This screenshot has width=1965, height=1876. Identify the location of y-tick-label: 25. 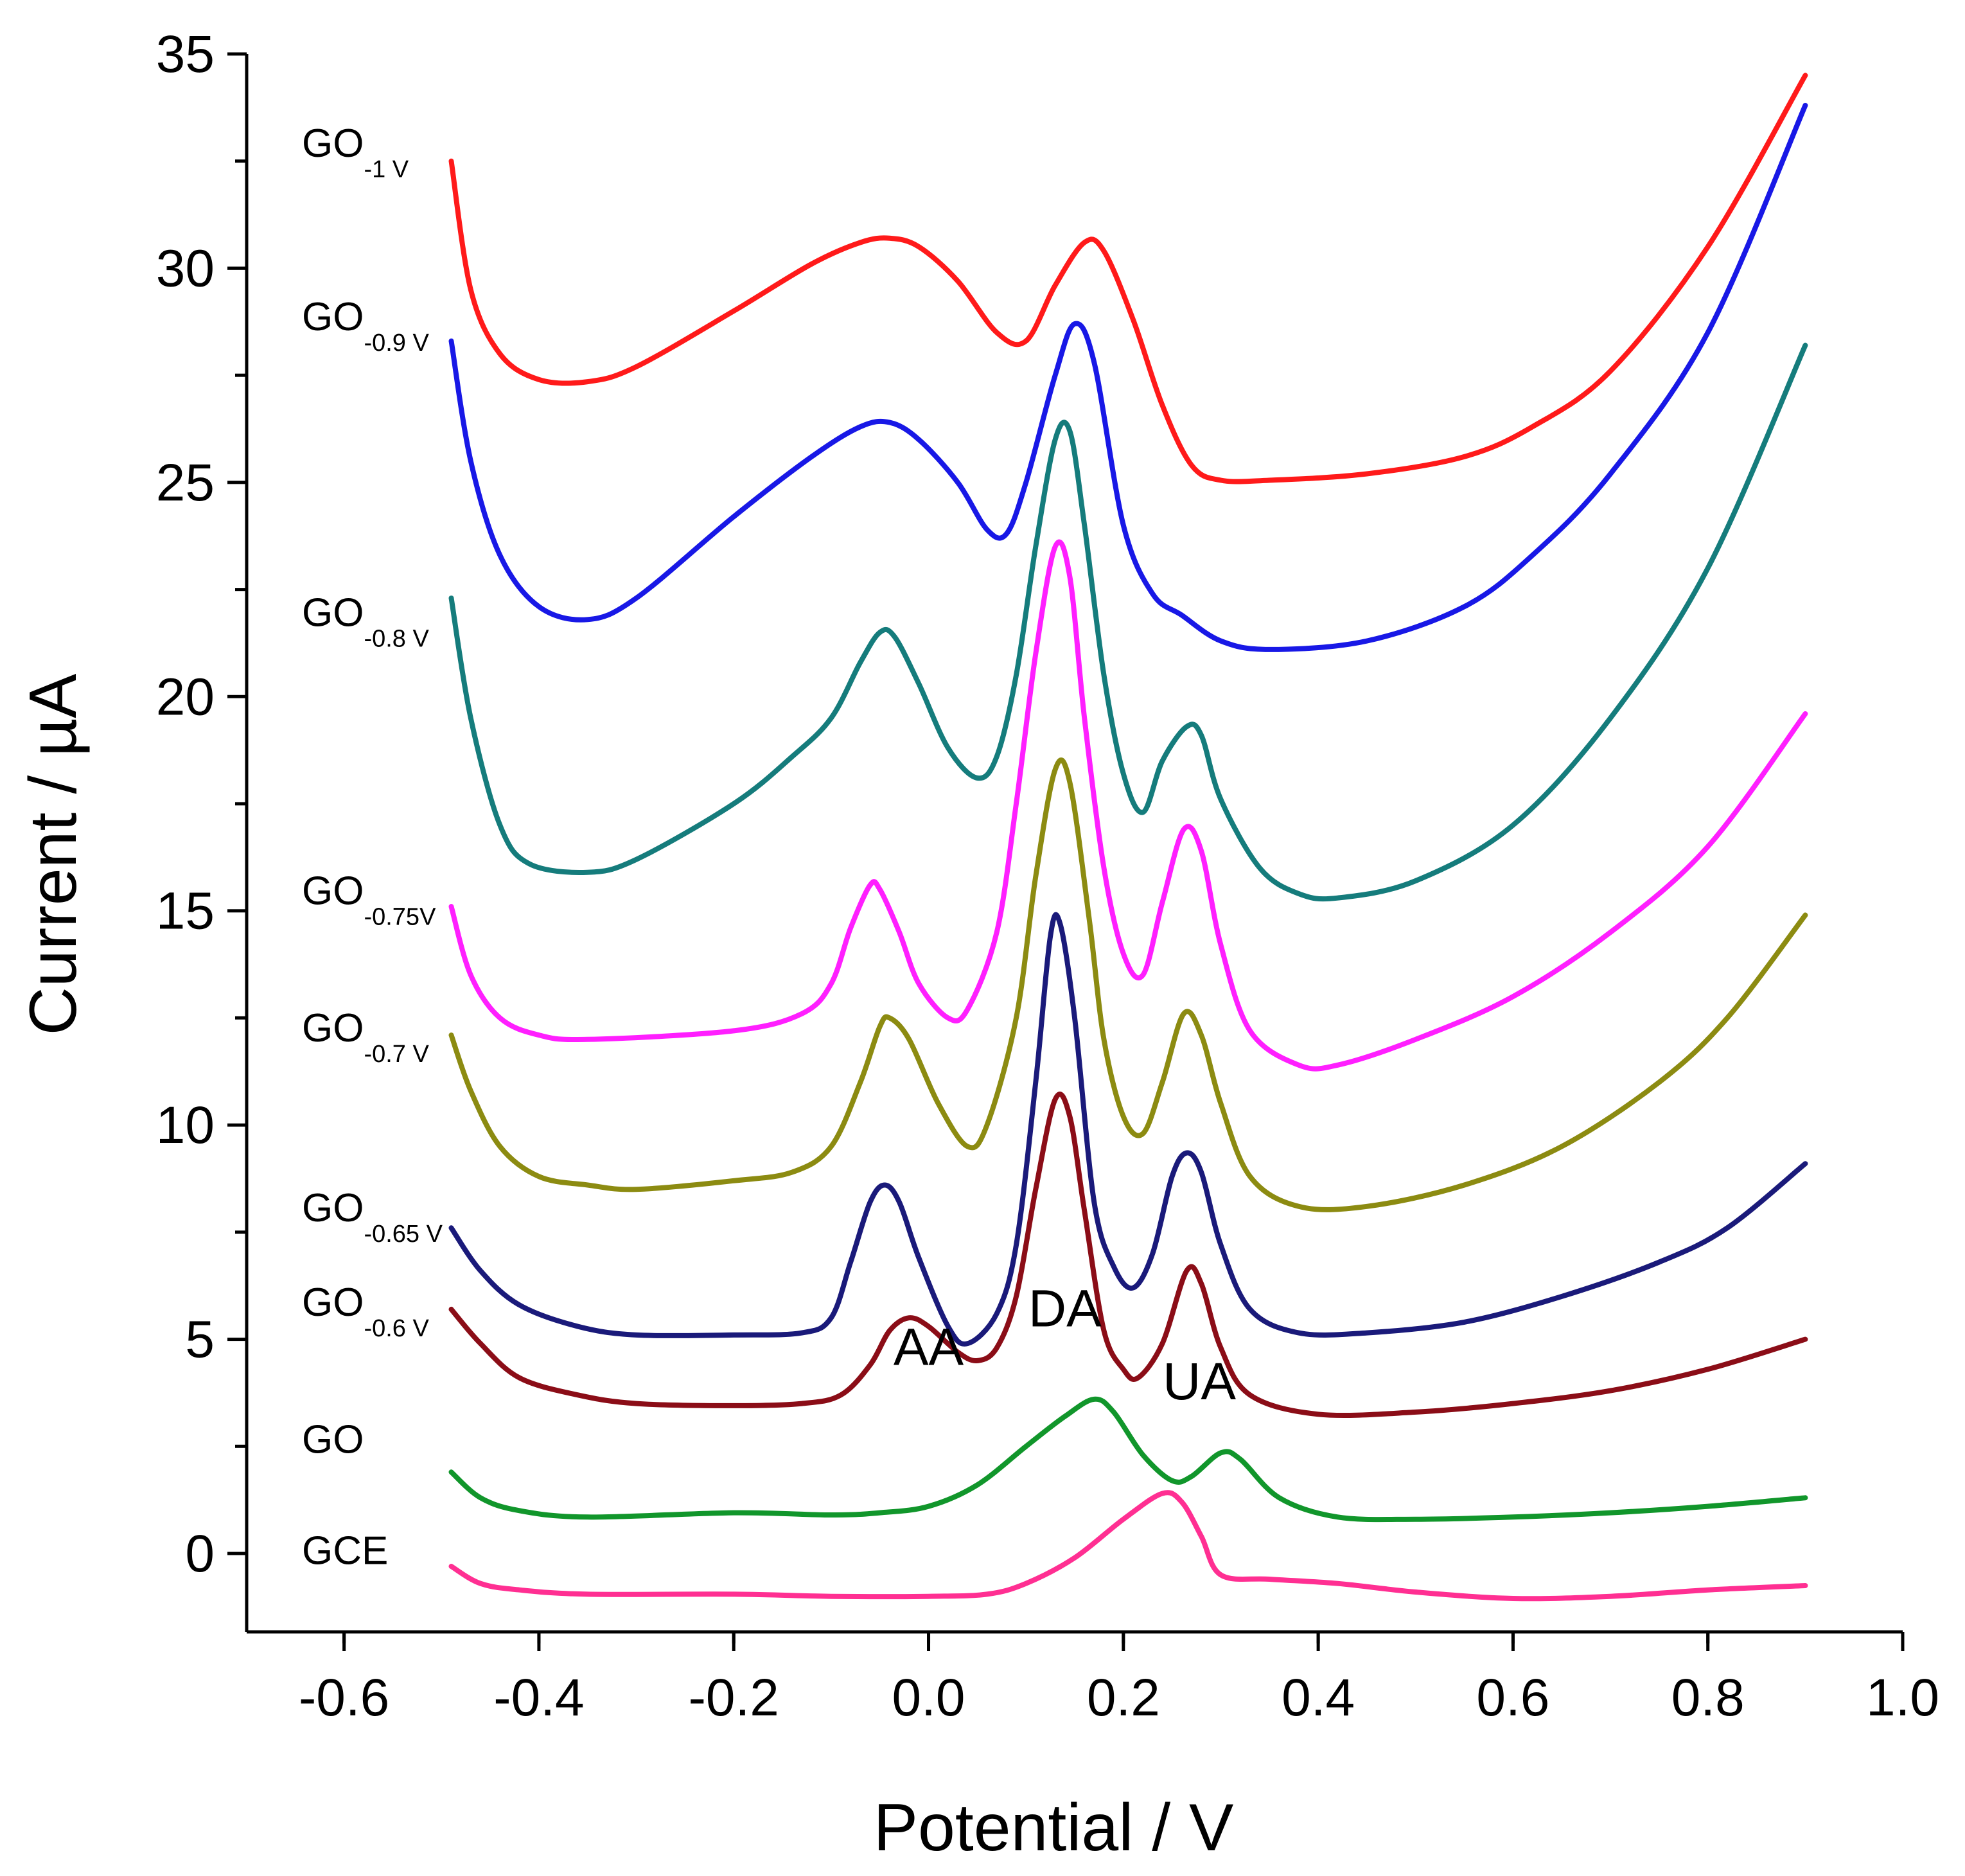
(185, 483).